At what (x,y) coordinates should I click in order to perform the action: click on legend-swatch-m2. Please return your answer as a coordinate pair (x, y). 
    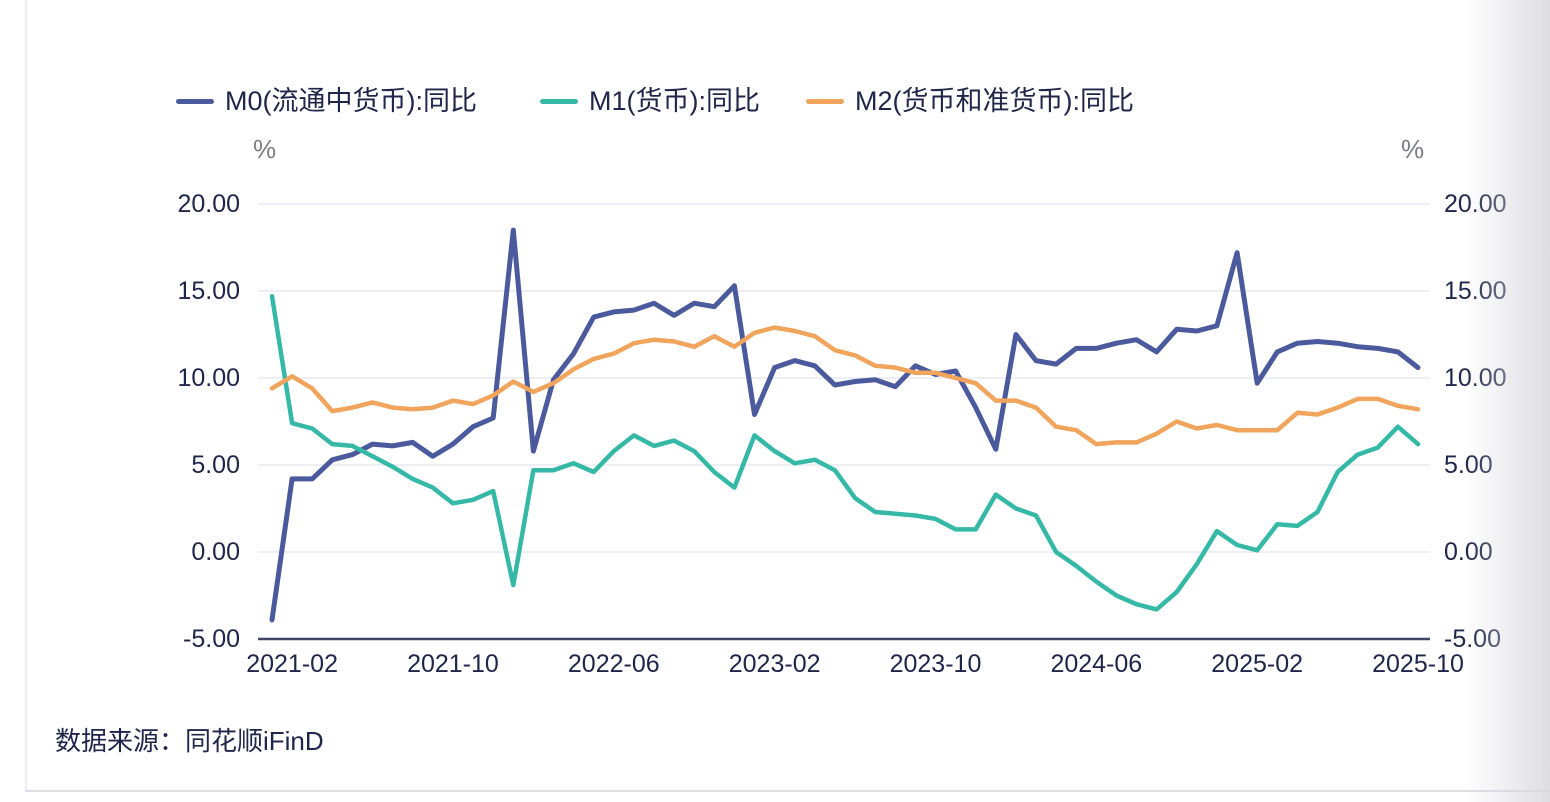
    Looking at the image, I should click on (825, 101).